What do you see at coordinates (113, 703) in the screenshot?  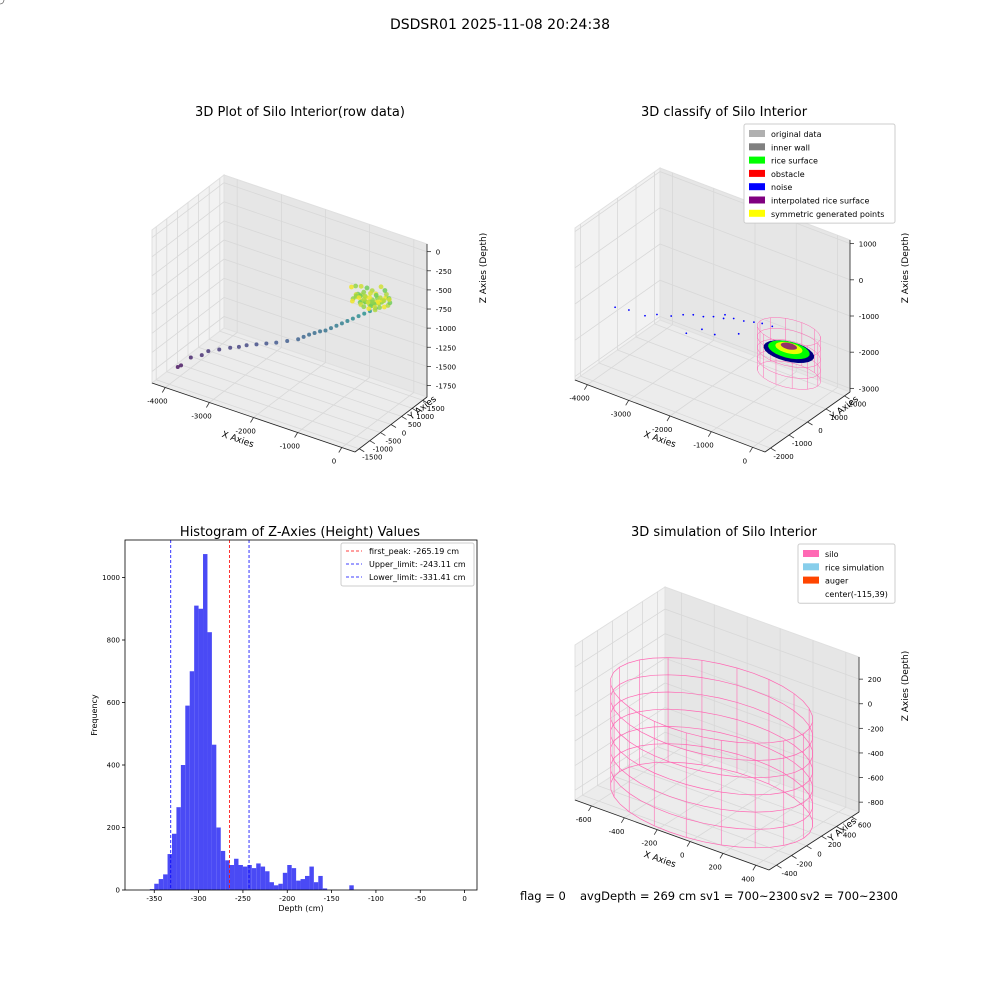 I see `hist-y-tick-label: 600` at bounding box center [113, 703].